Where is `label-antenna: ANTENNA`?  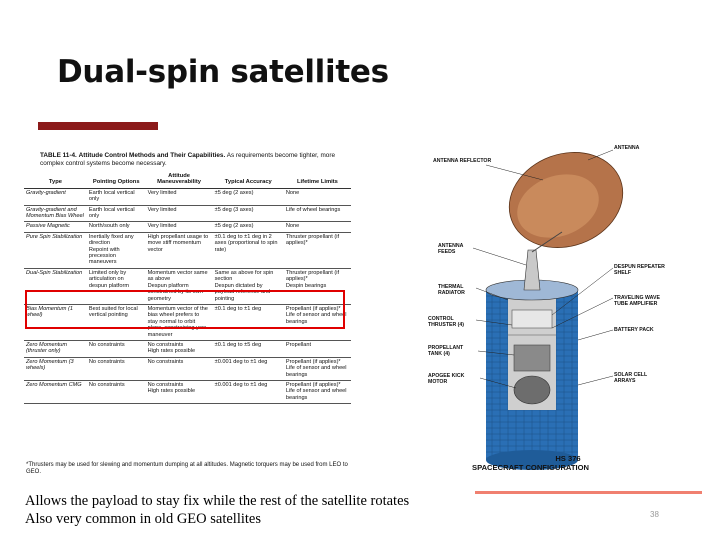
label-antenna: ANTENNA is located at coordinates (627, 148).